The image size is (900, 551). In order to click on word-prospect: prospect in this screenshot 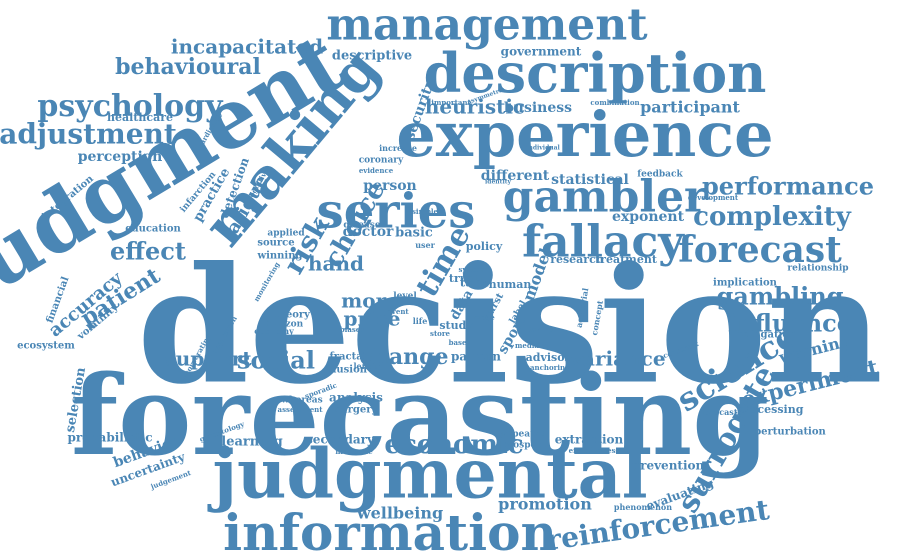, I will do `click(524, 446)`.